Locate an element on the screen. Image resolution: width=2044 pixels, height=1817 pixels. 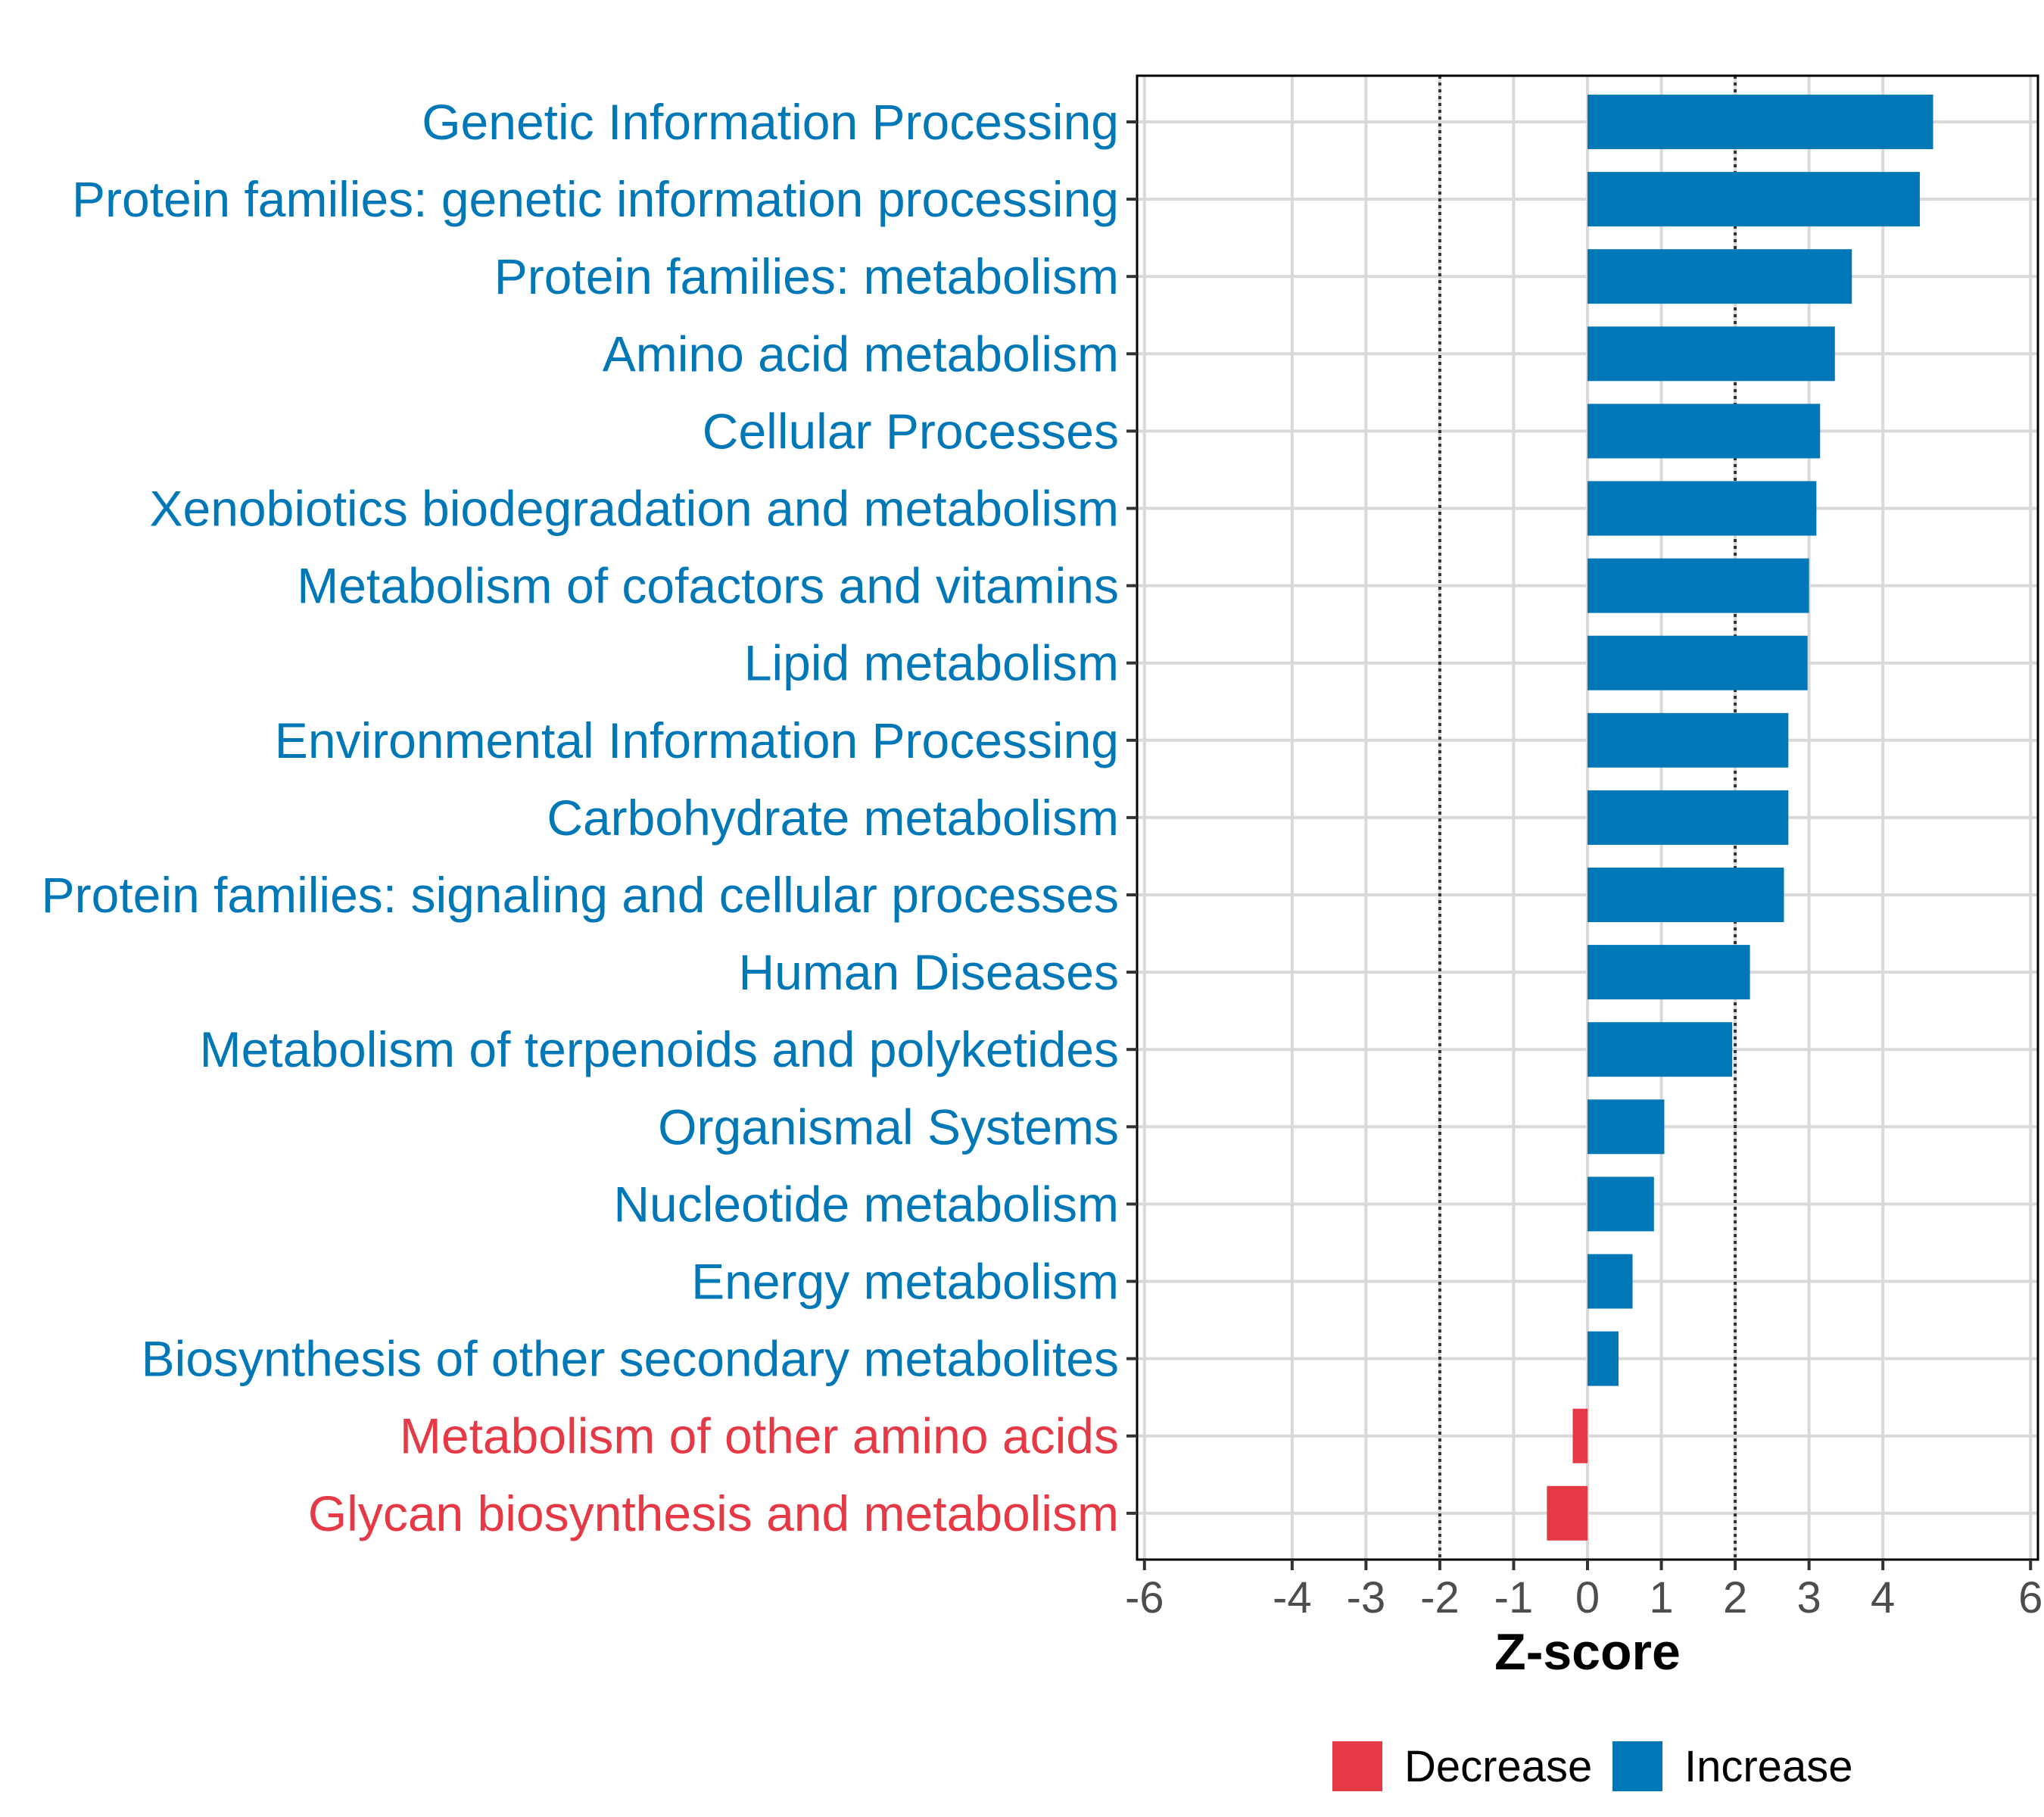
category-label: Protein families: metabolism is located at coordinates (807, 276).